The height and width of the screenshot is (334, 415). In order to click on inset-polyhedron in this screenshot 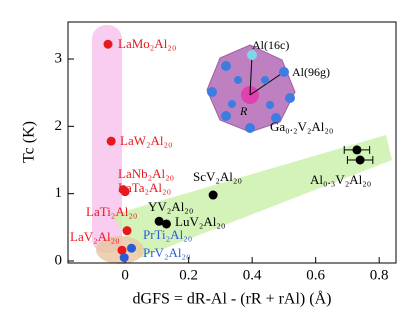, I will do `click(251, 88)`.